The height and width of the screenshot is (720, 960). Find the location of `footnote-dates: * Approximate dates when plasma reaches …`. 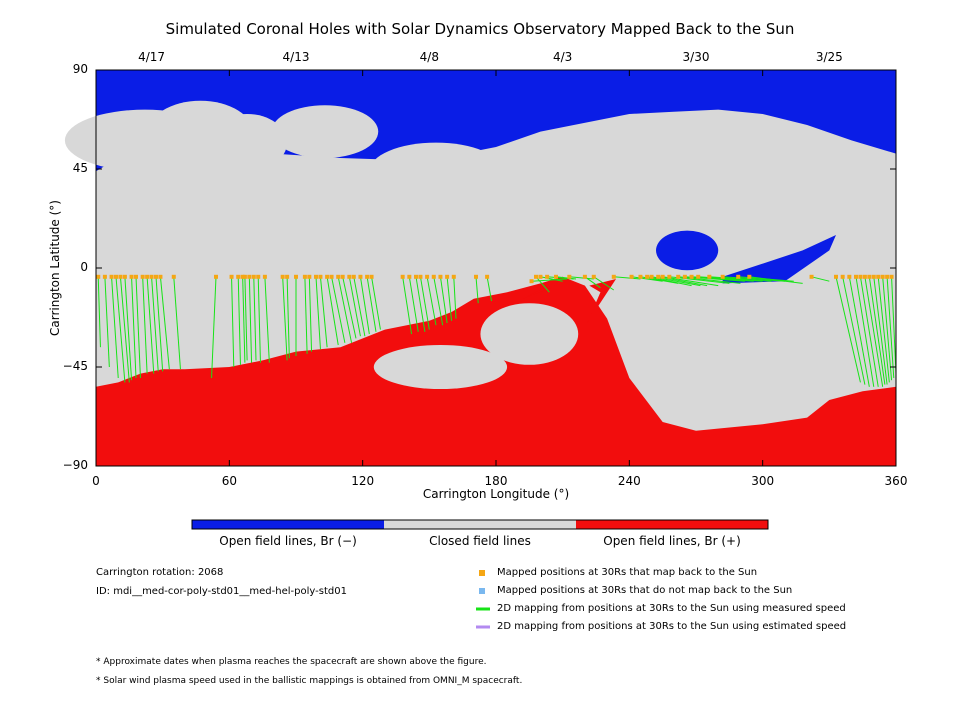

footnote-dates: * Approximate dates when plasma reaches … is located at coordinates (291, 662).